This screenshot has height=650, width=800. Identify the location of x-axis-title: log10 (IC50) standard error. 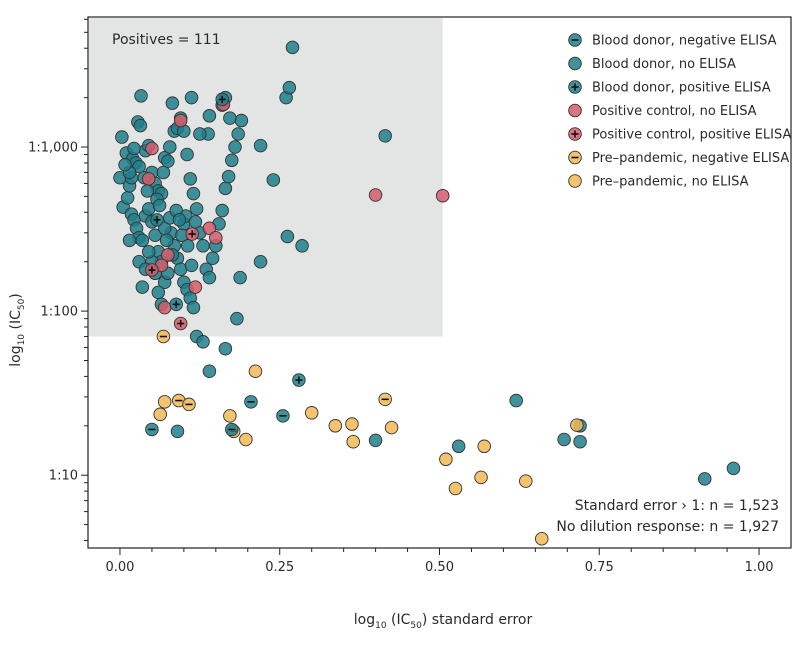
(443, 621).